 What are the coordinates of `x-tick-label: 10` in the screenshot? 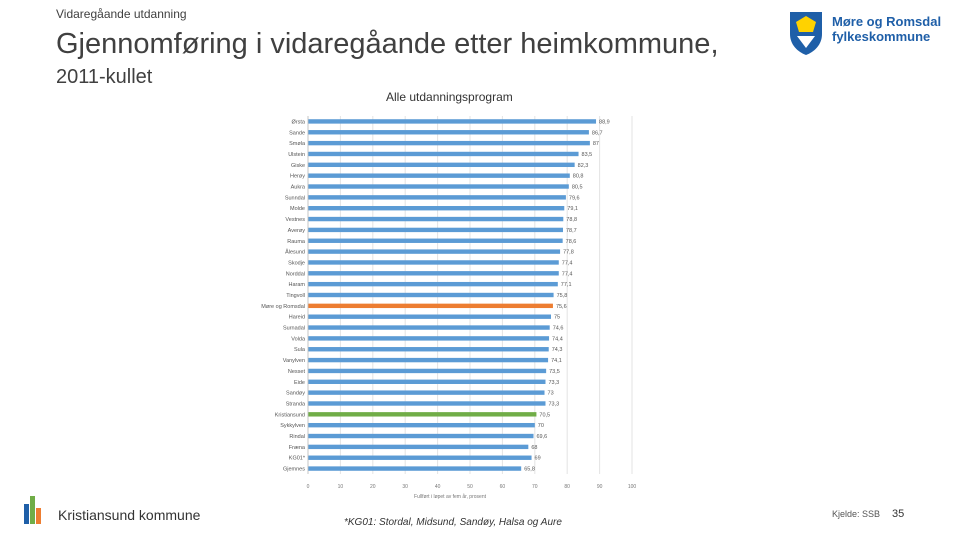 It's located at (341, 487).